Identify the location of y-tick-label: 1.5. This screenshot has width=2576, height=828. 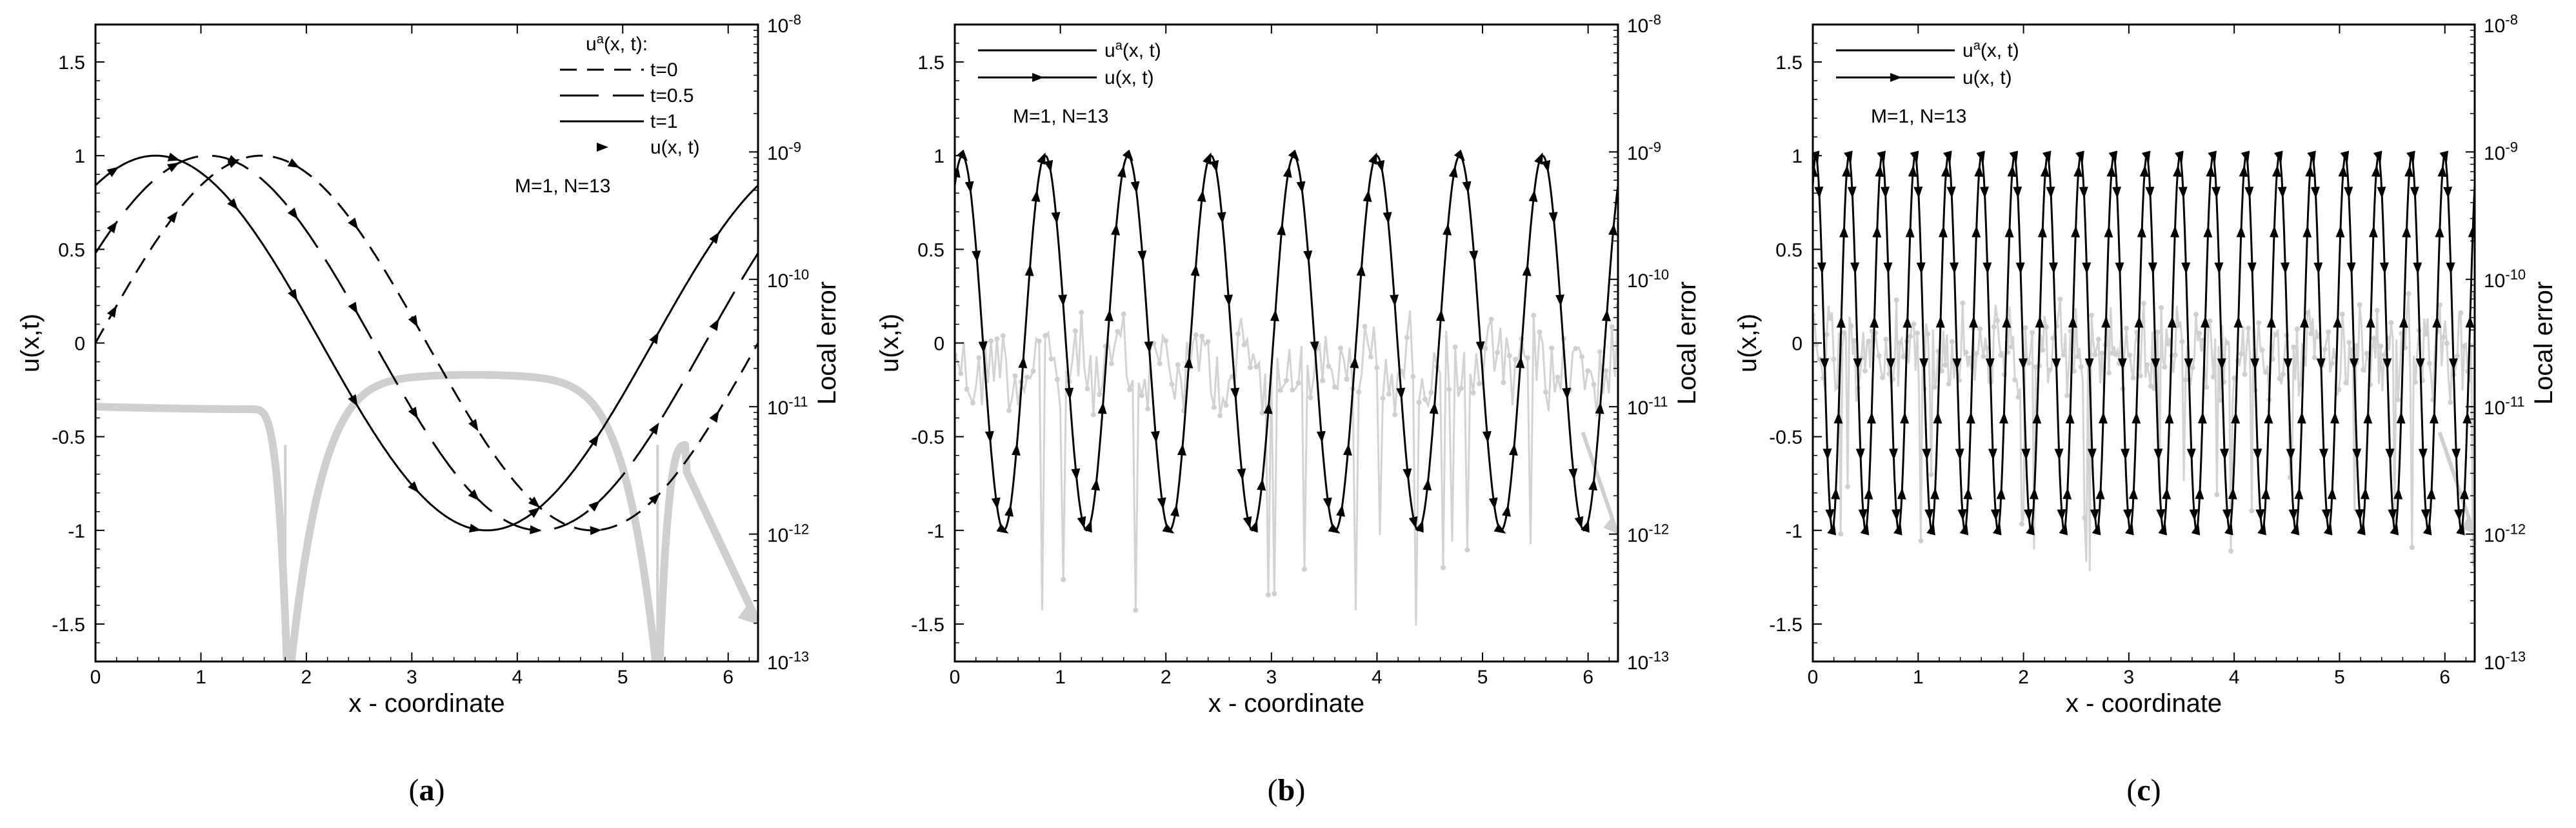
(1788, 63).